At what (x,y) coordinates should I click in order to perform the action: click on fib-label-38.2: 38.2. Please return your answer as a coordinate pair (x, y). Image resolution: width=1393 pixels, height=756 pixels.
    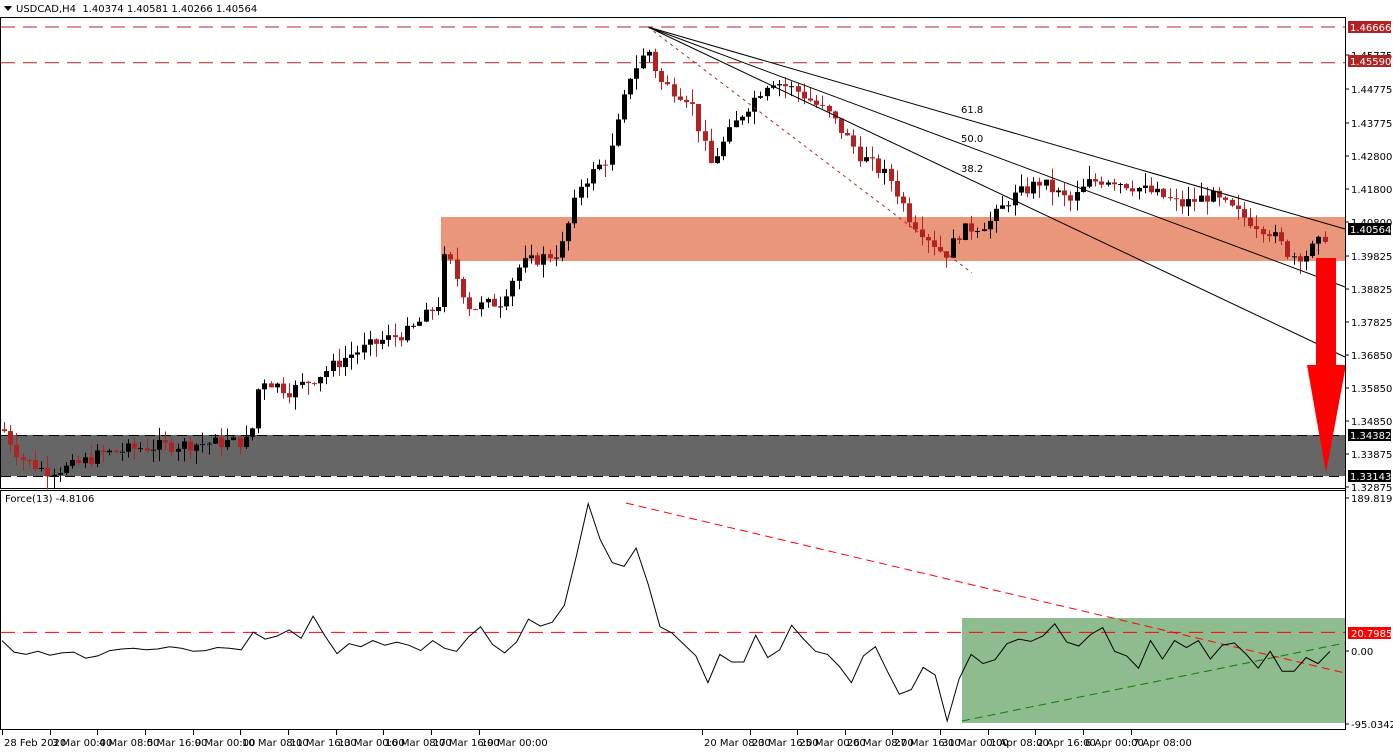
    Looking at the image, I should click on (972, 169).